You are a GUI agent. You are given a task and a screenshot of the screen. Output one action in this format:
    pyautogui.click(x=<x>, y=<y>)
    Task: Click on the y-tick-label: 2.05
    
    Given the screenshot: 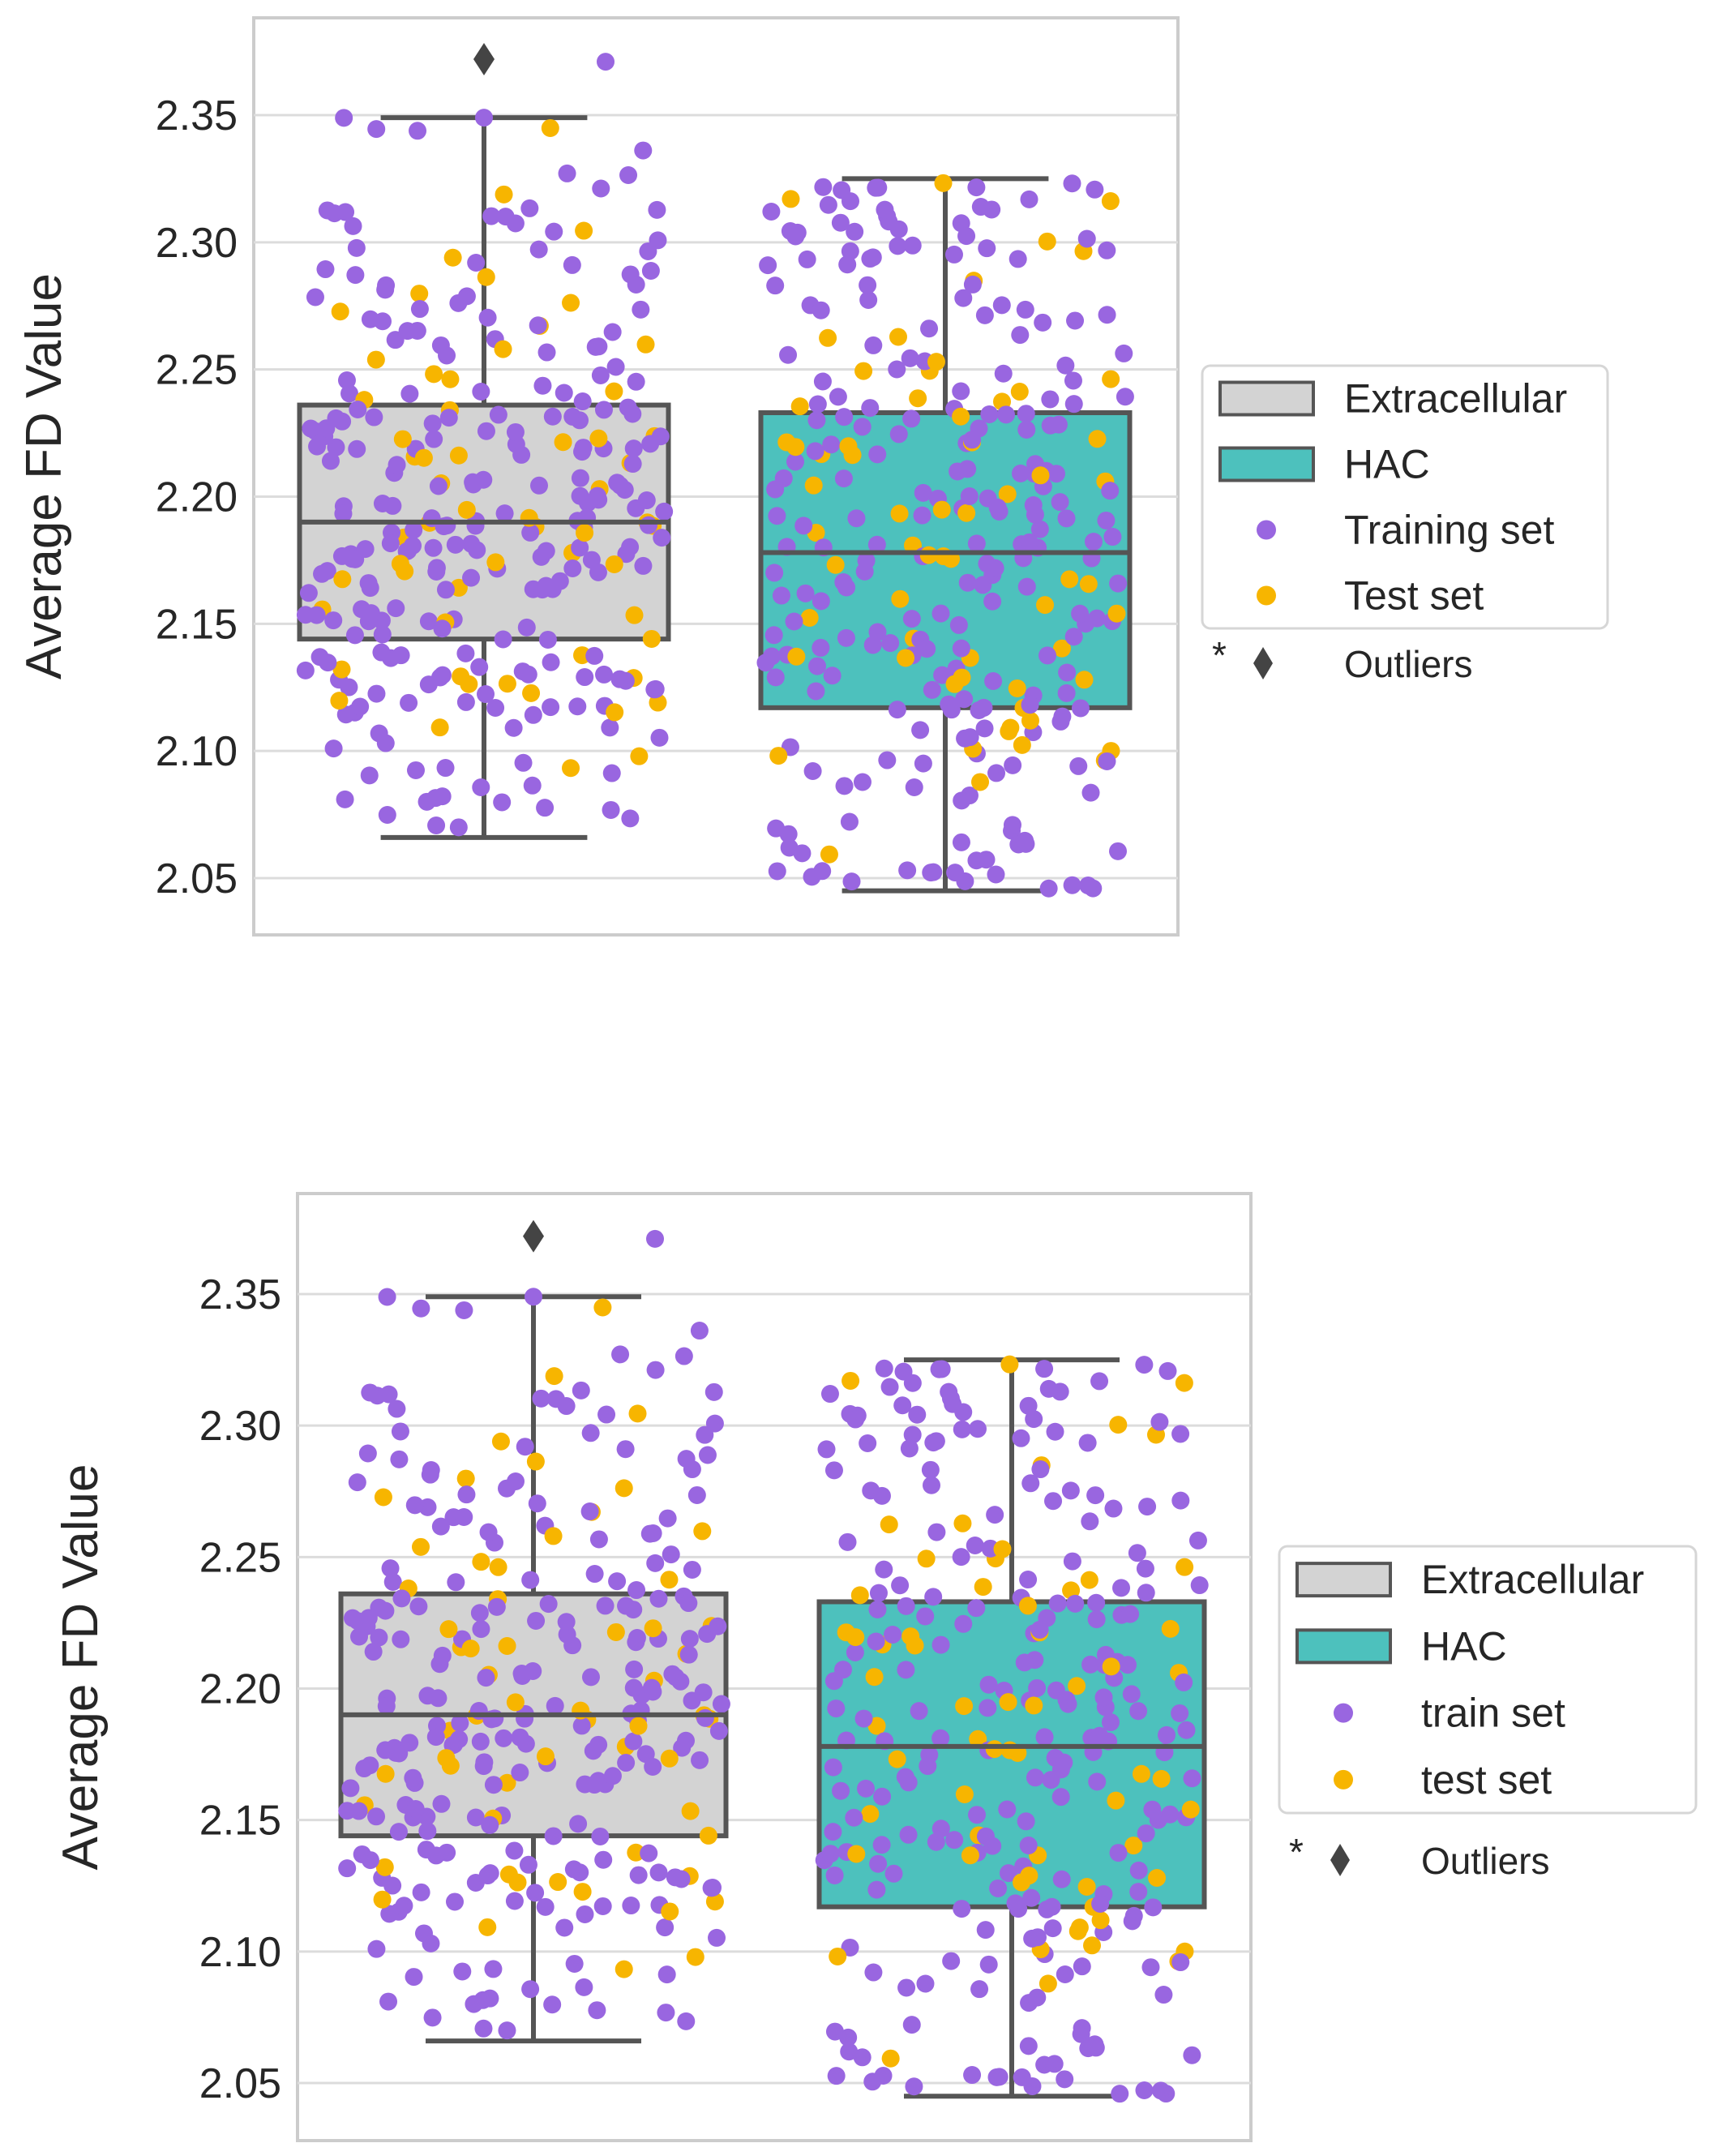 What is the action you would take?
    pyautogui.click(x=197, y=879)
    